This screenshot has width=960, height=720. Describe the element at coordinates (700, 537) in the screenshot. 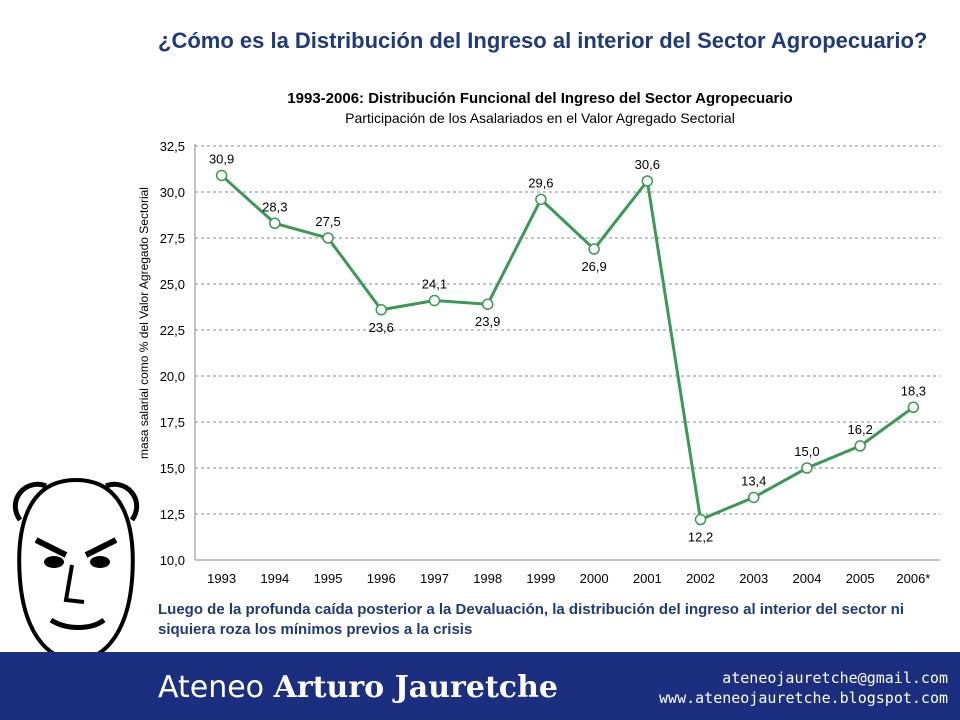

I see `data-label: 12,2` at that location.